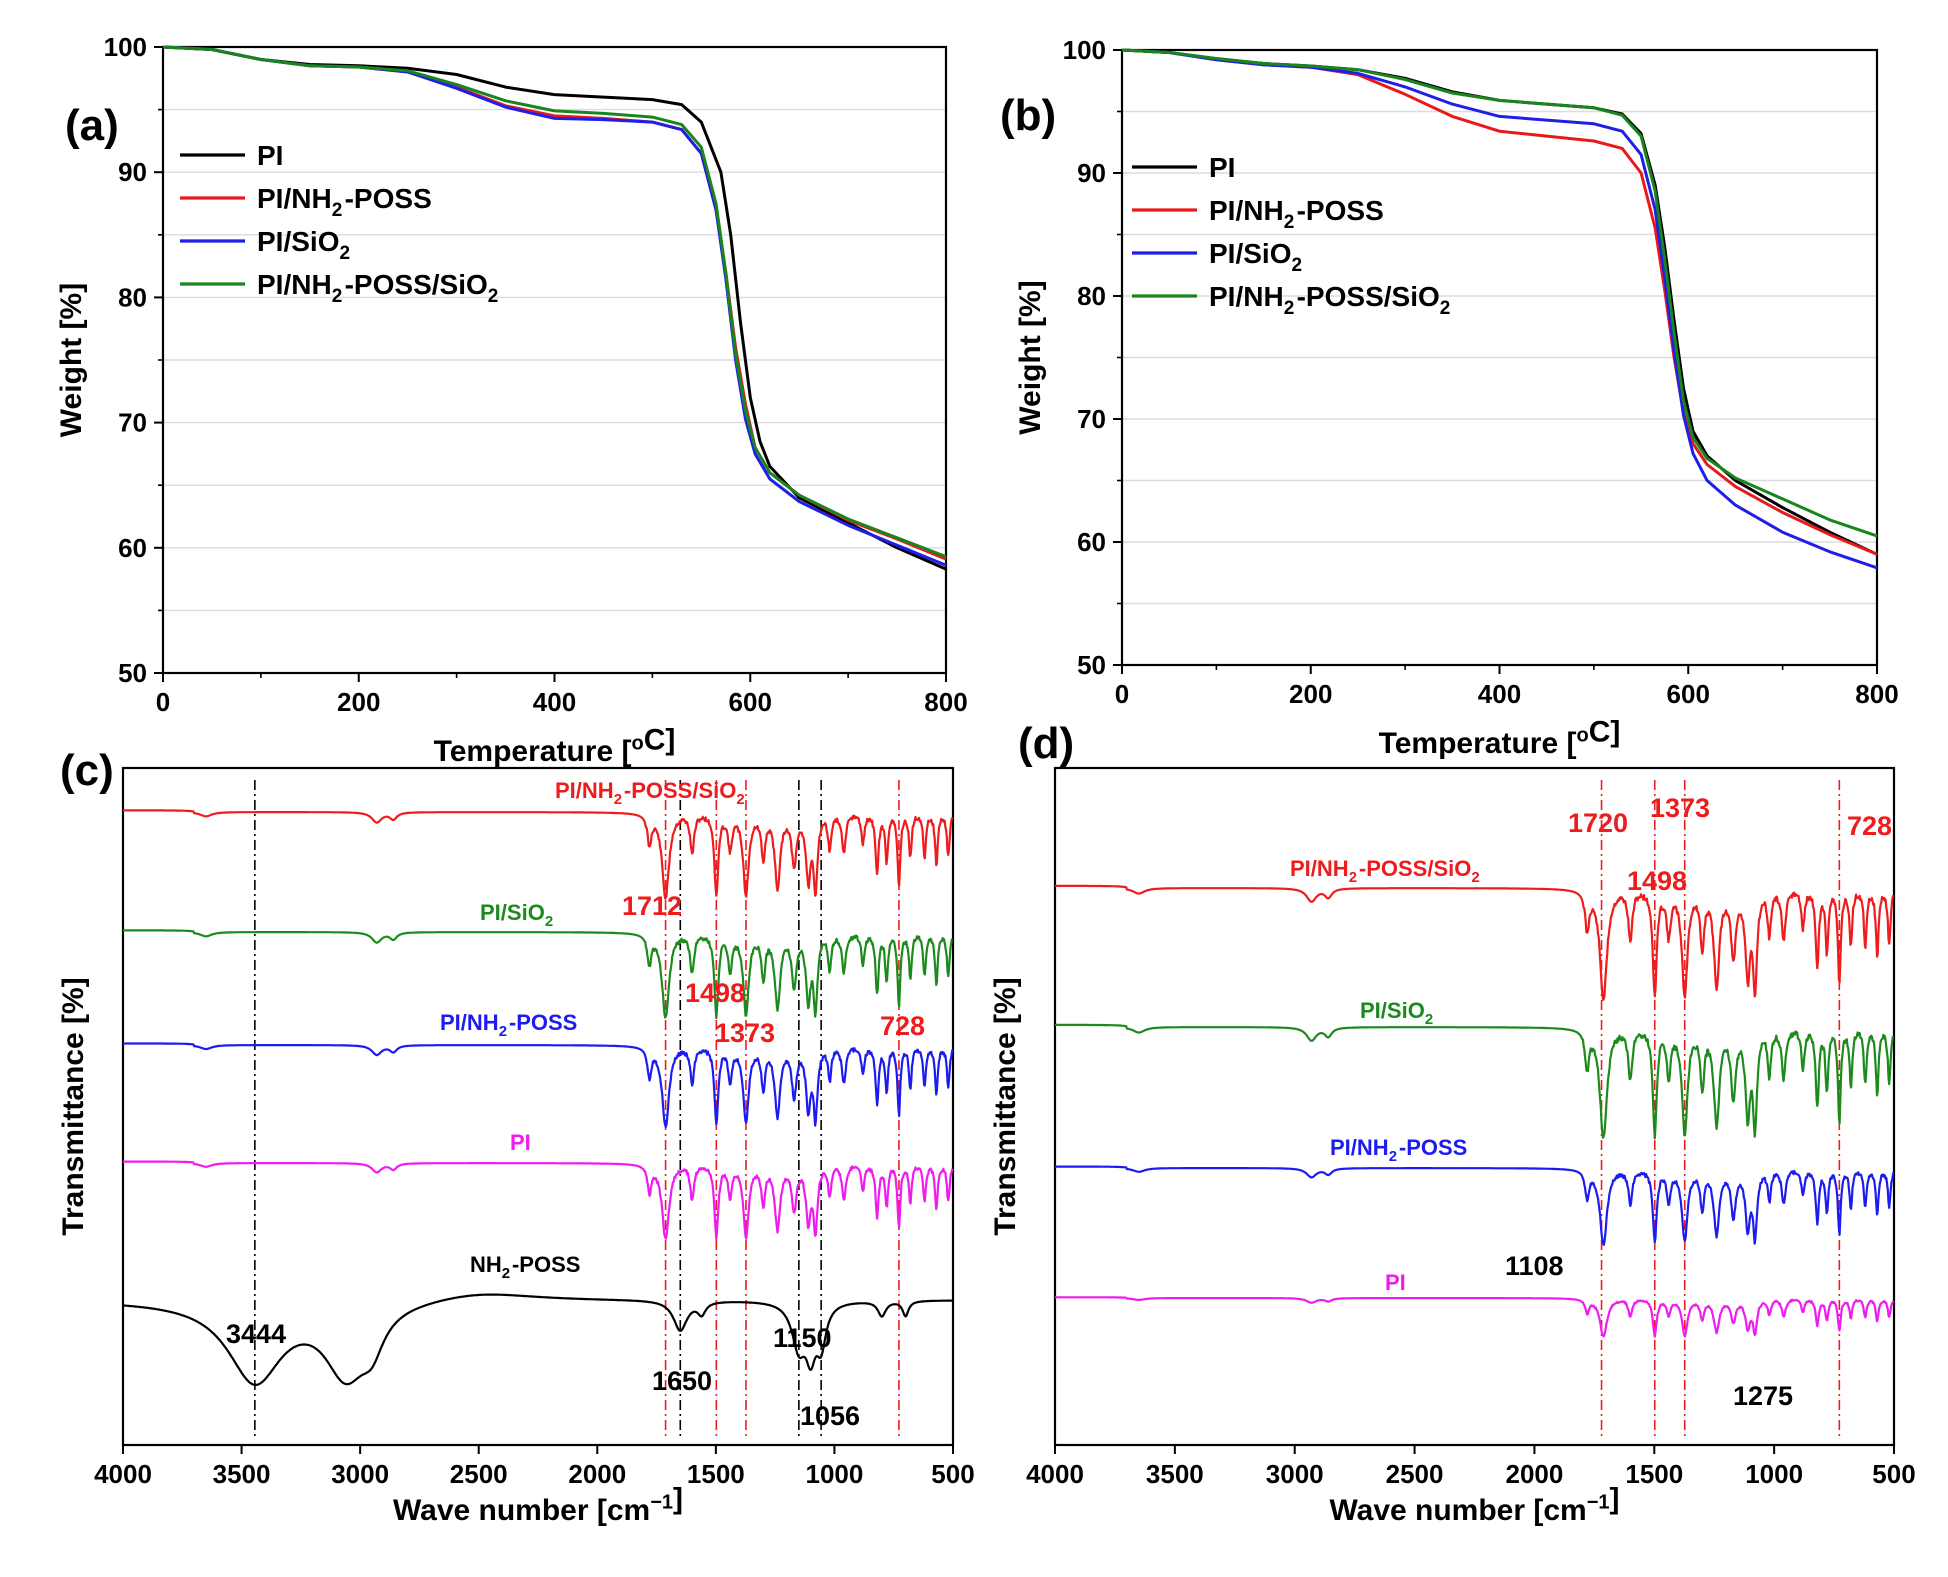 This screenshot has height=1577, width=1948. What do you see at coordinates (537, 1340) in the screenshot?
I see `series-line-nh2-poss` at bounding box center [537, 1340].